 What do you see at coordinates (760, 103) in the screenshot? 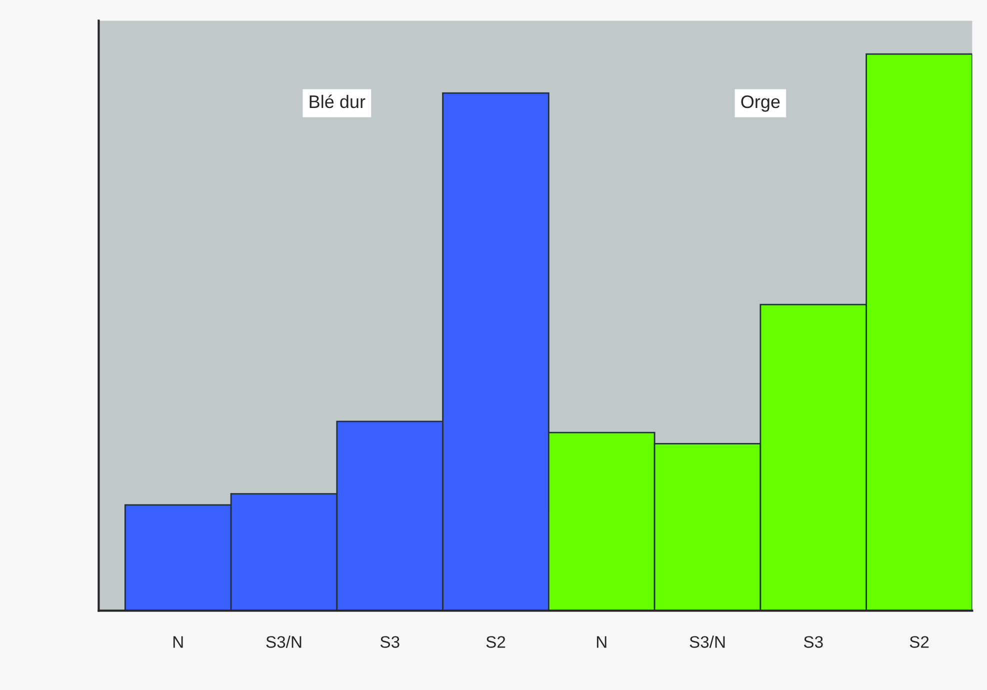
I see `annotation: Orge` at bounding box center [760, 103].